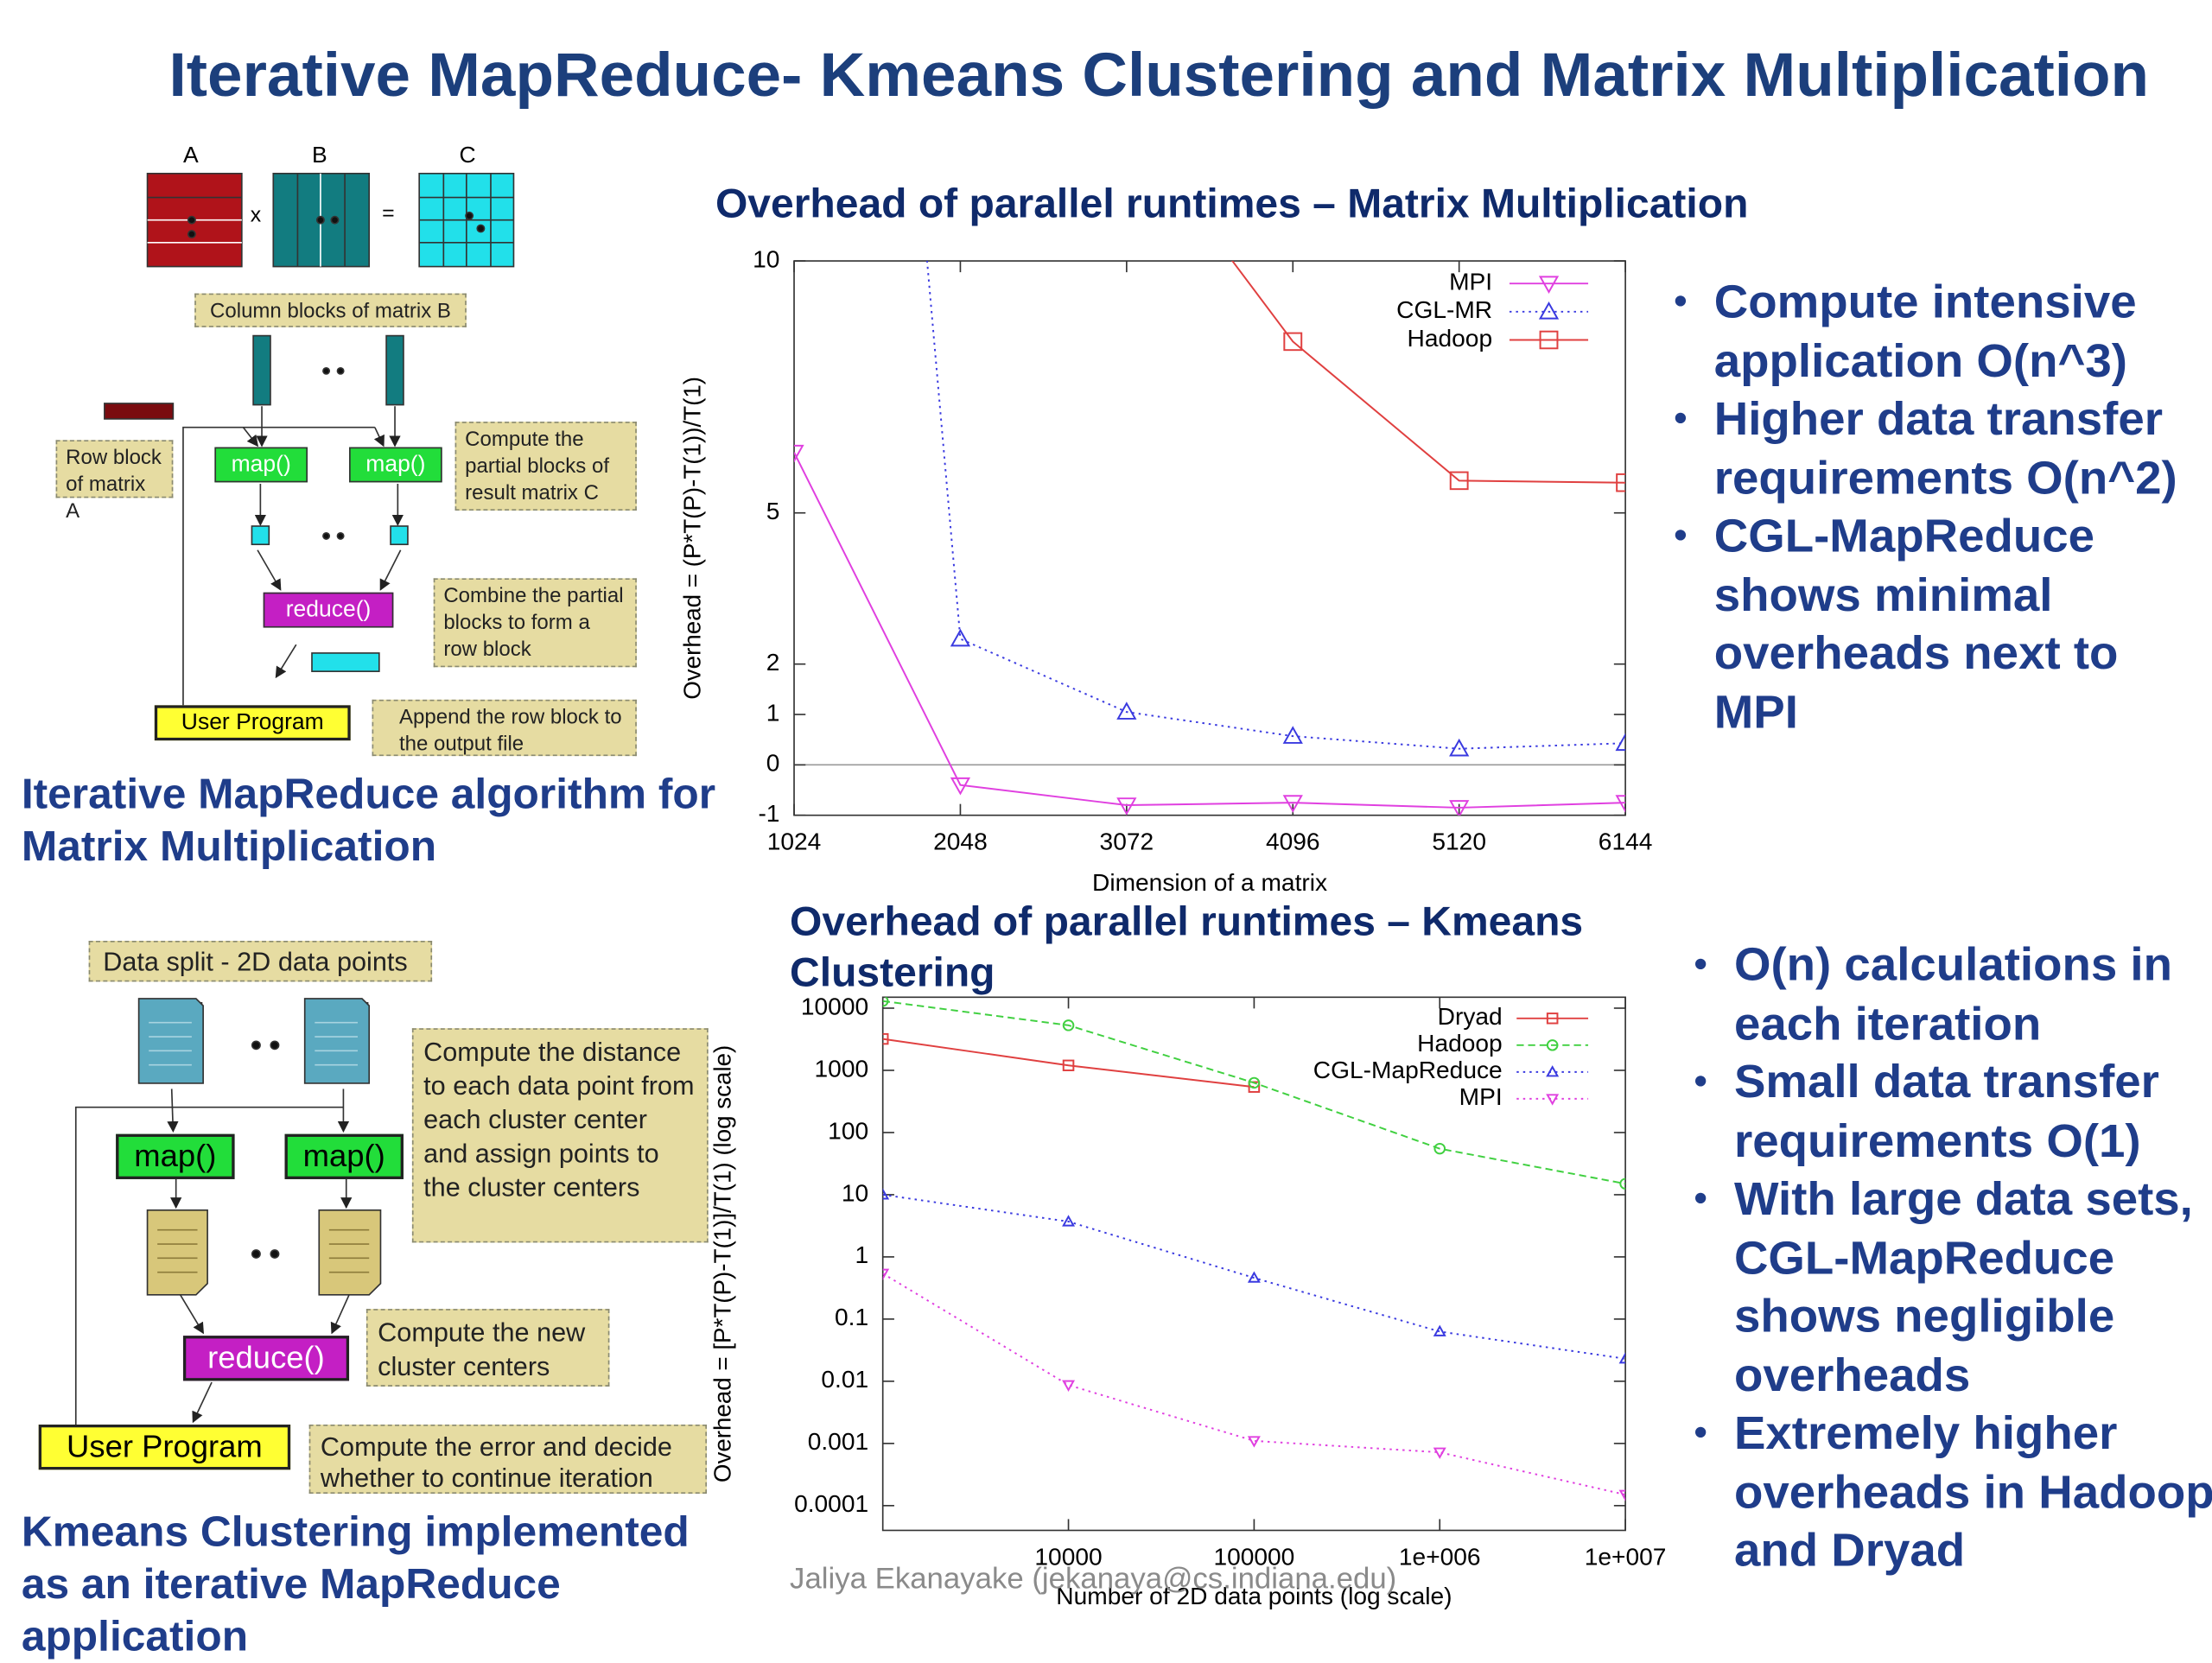 This screenshot has height=1663, width=2212. I want to click on kmeans-diagram, so click(228, 1212).